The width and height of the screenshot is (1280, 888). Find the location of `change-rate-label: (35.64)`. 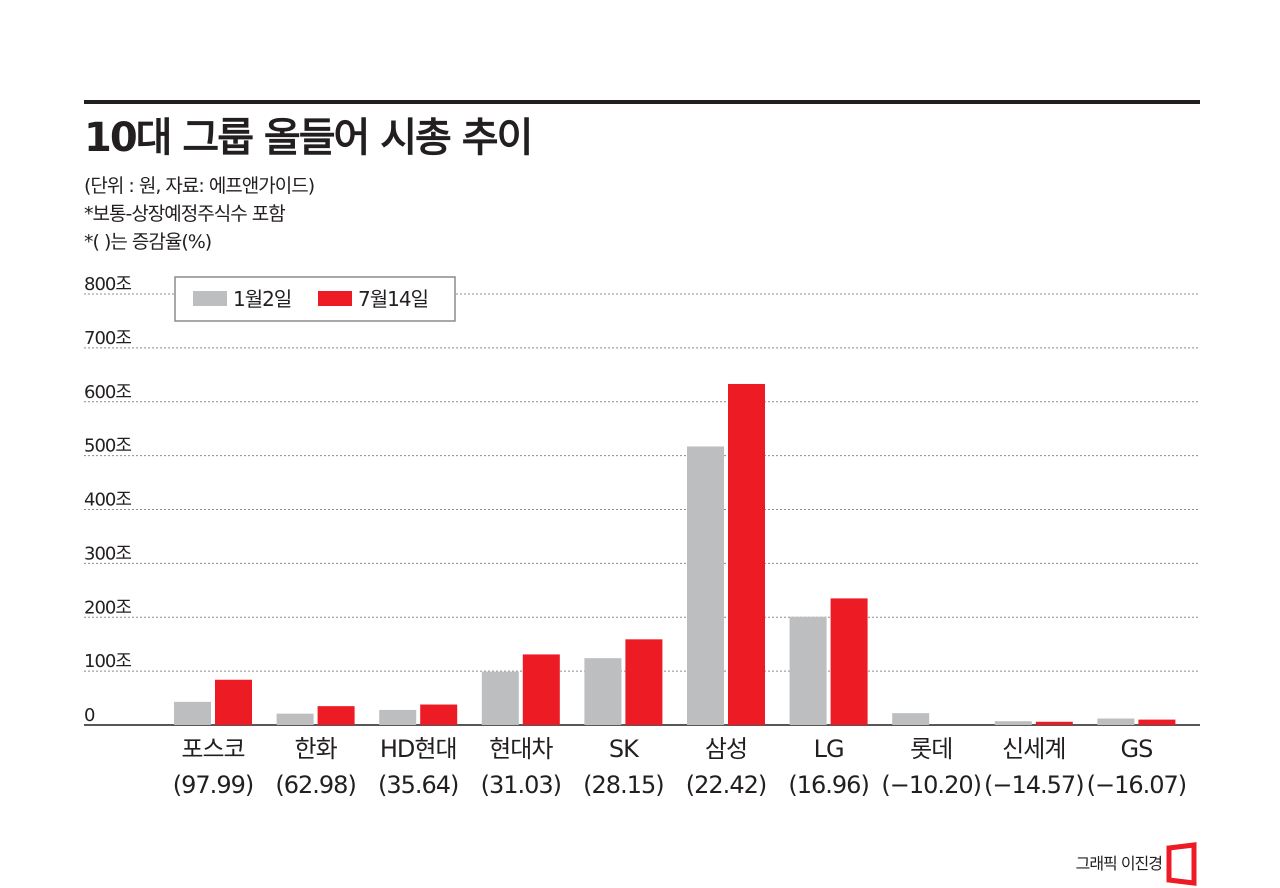

change-rate-label: (35.64) is located at coordinates (418, 785).